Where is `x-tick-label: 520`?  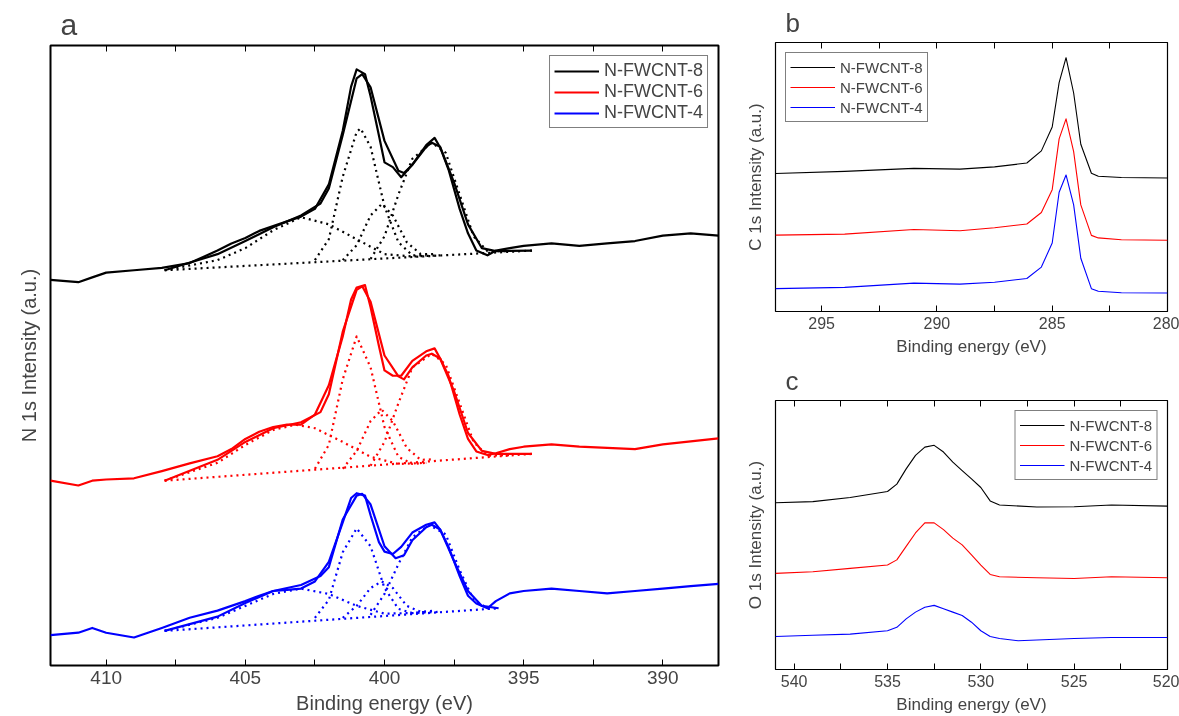
x-tick-label: 520 is located at coordinates (1165, 681).